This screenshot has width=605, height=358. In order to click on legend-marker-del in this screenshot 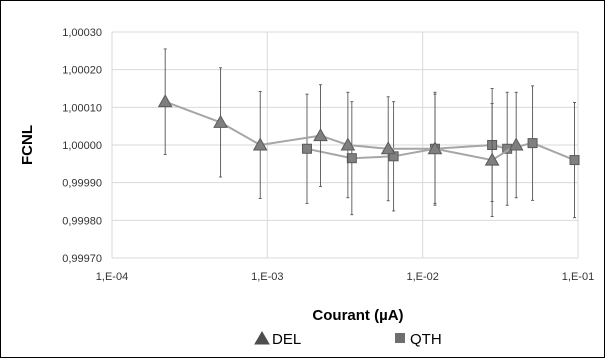, I will do `click(262, 338)`.